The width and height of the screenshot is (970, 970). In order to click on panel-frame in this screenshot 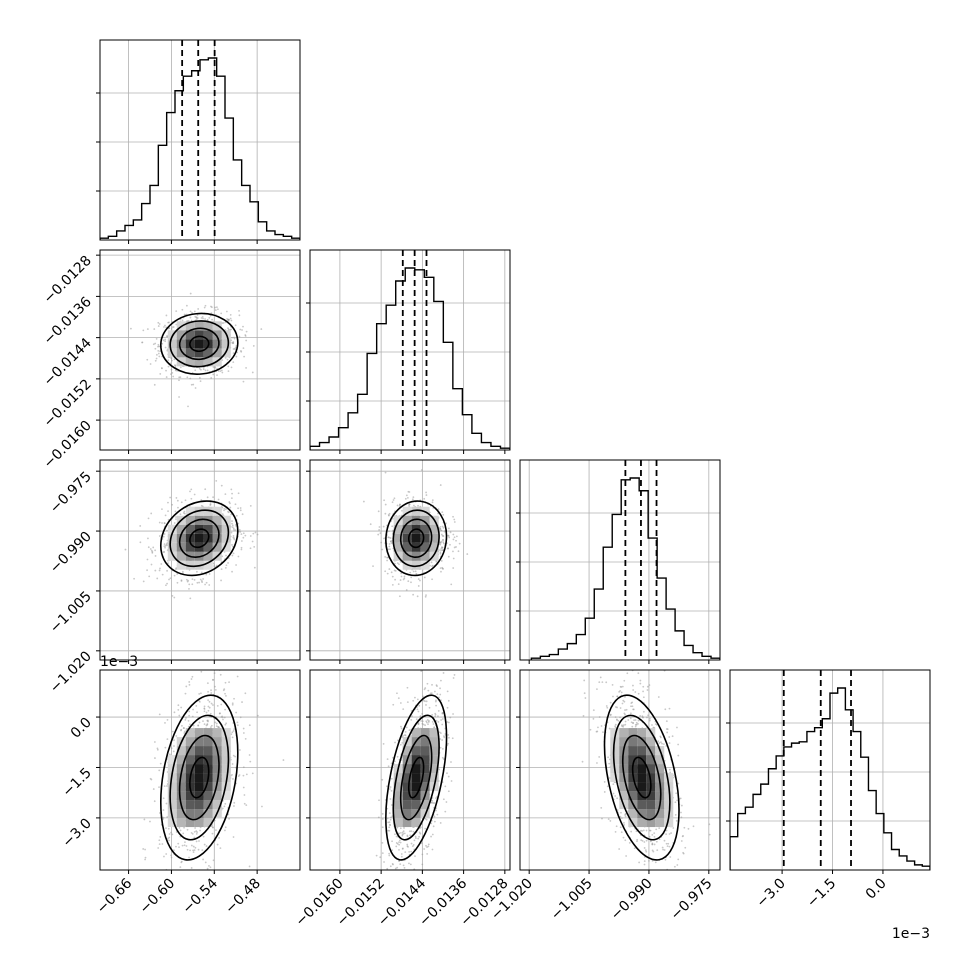, I will do `click(410, 770)`.